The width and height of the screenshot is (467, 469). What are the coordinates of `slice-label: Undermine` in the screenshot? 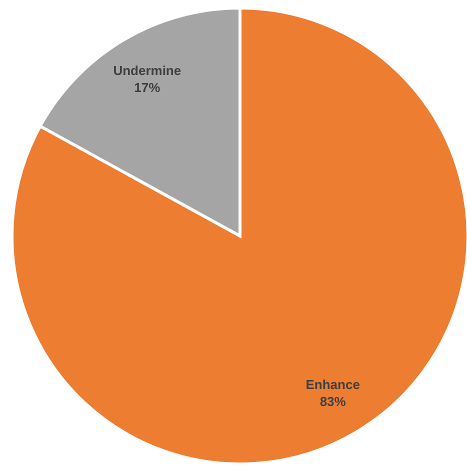 It's located at (147, 70).